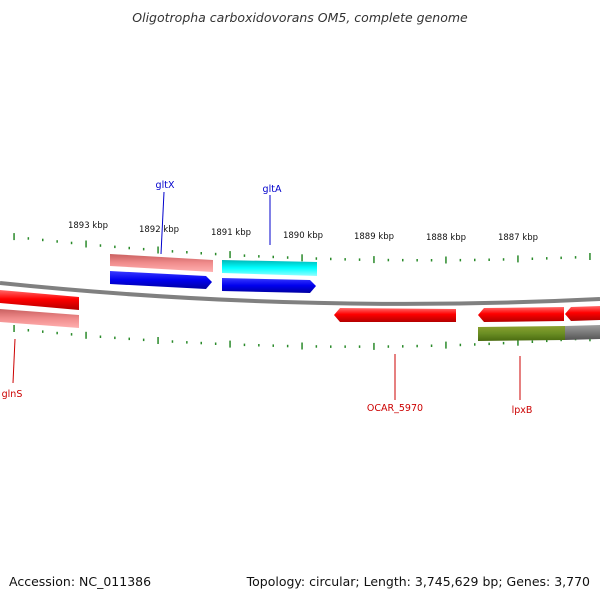 The image size is (600, 600). I want to click on gene-label-glnS: glnS, so click(12, 394).